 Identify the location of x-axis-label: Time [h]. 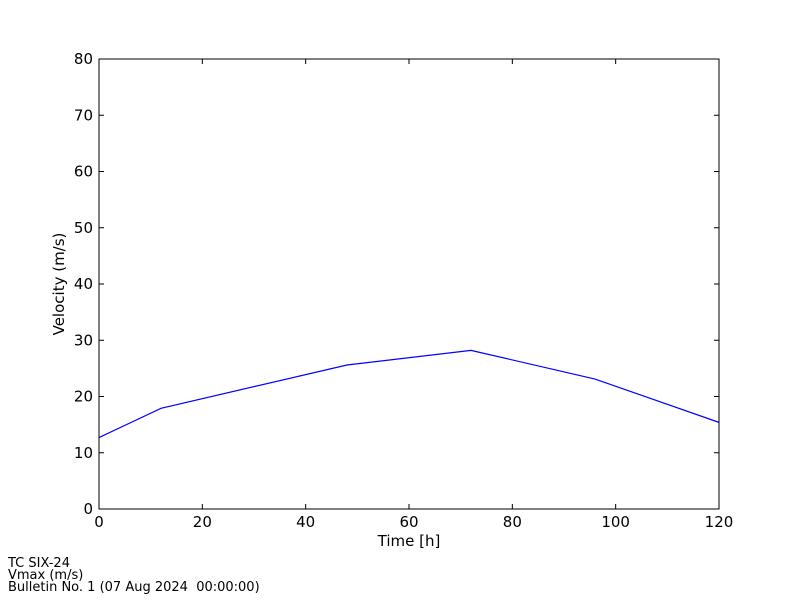
(409, 541).